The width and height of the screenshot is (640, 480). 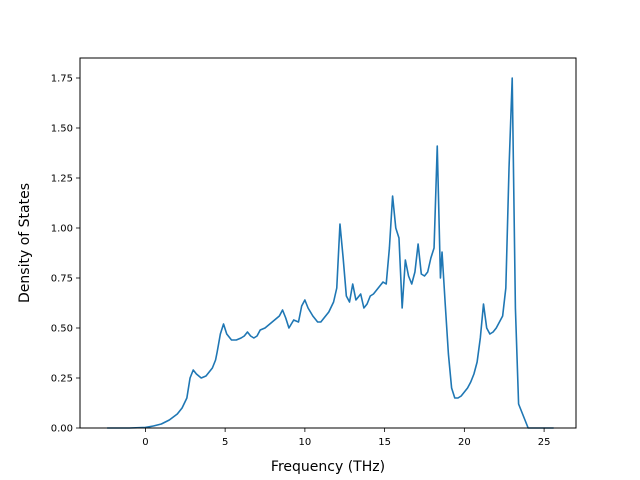 What do you see at coordinates (225, 442) in the screenshot?
I see `x-tick-label: 5` at bounding box center [225, 442].